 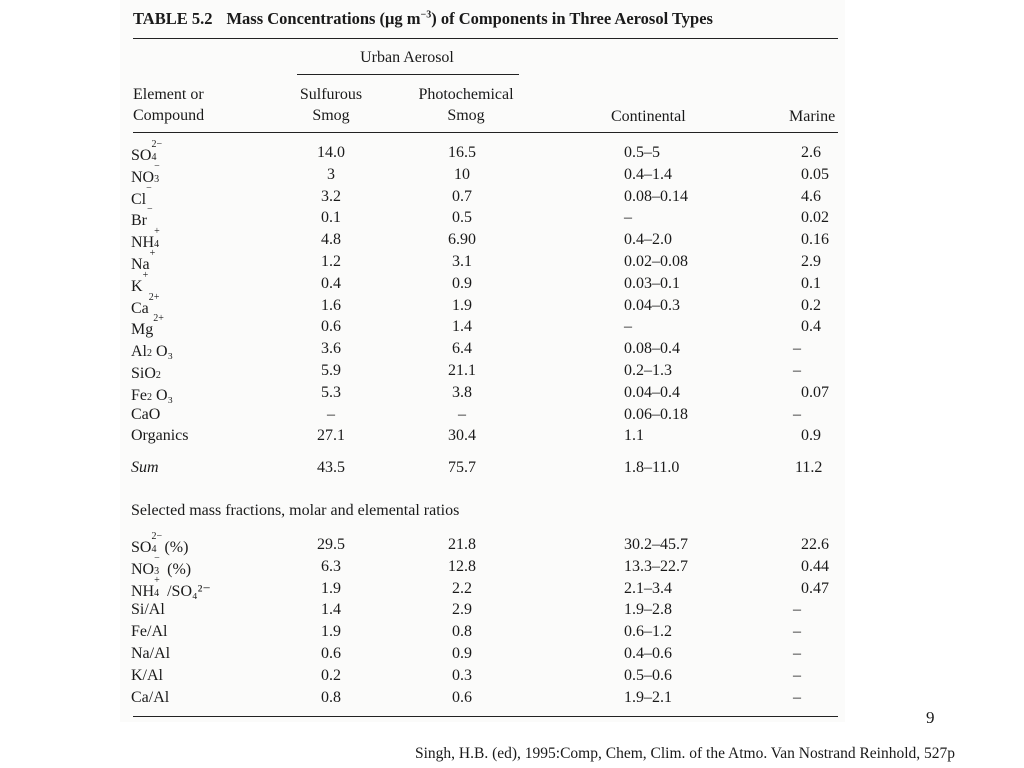 What do you see at coordinates (331, 588) in the screenshot?
I see `cell-sulfurous: 1.9` at bounding box center [331, 588].